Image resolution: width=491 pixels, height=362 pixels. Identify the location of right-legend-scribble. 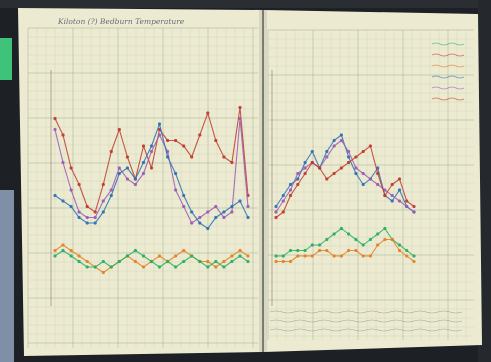
(448, 71).